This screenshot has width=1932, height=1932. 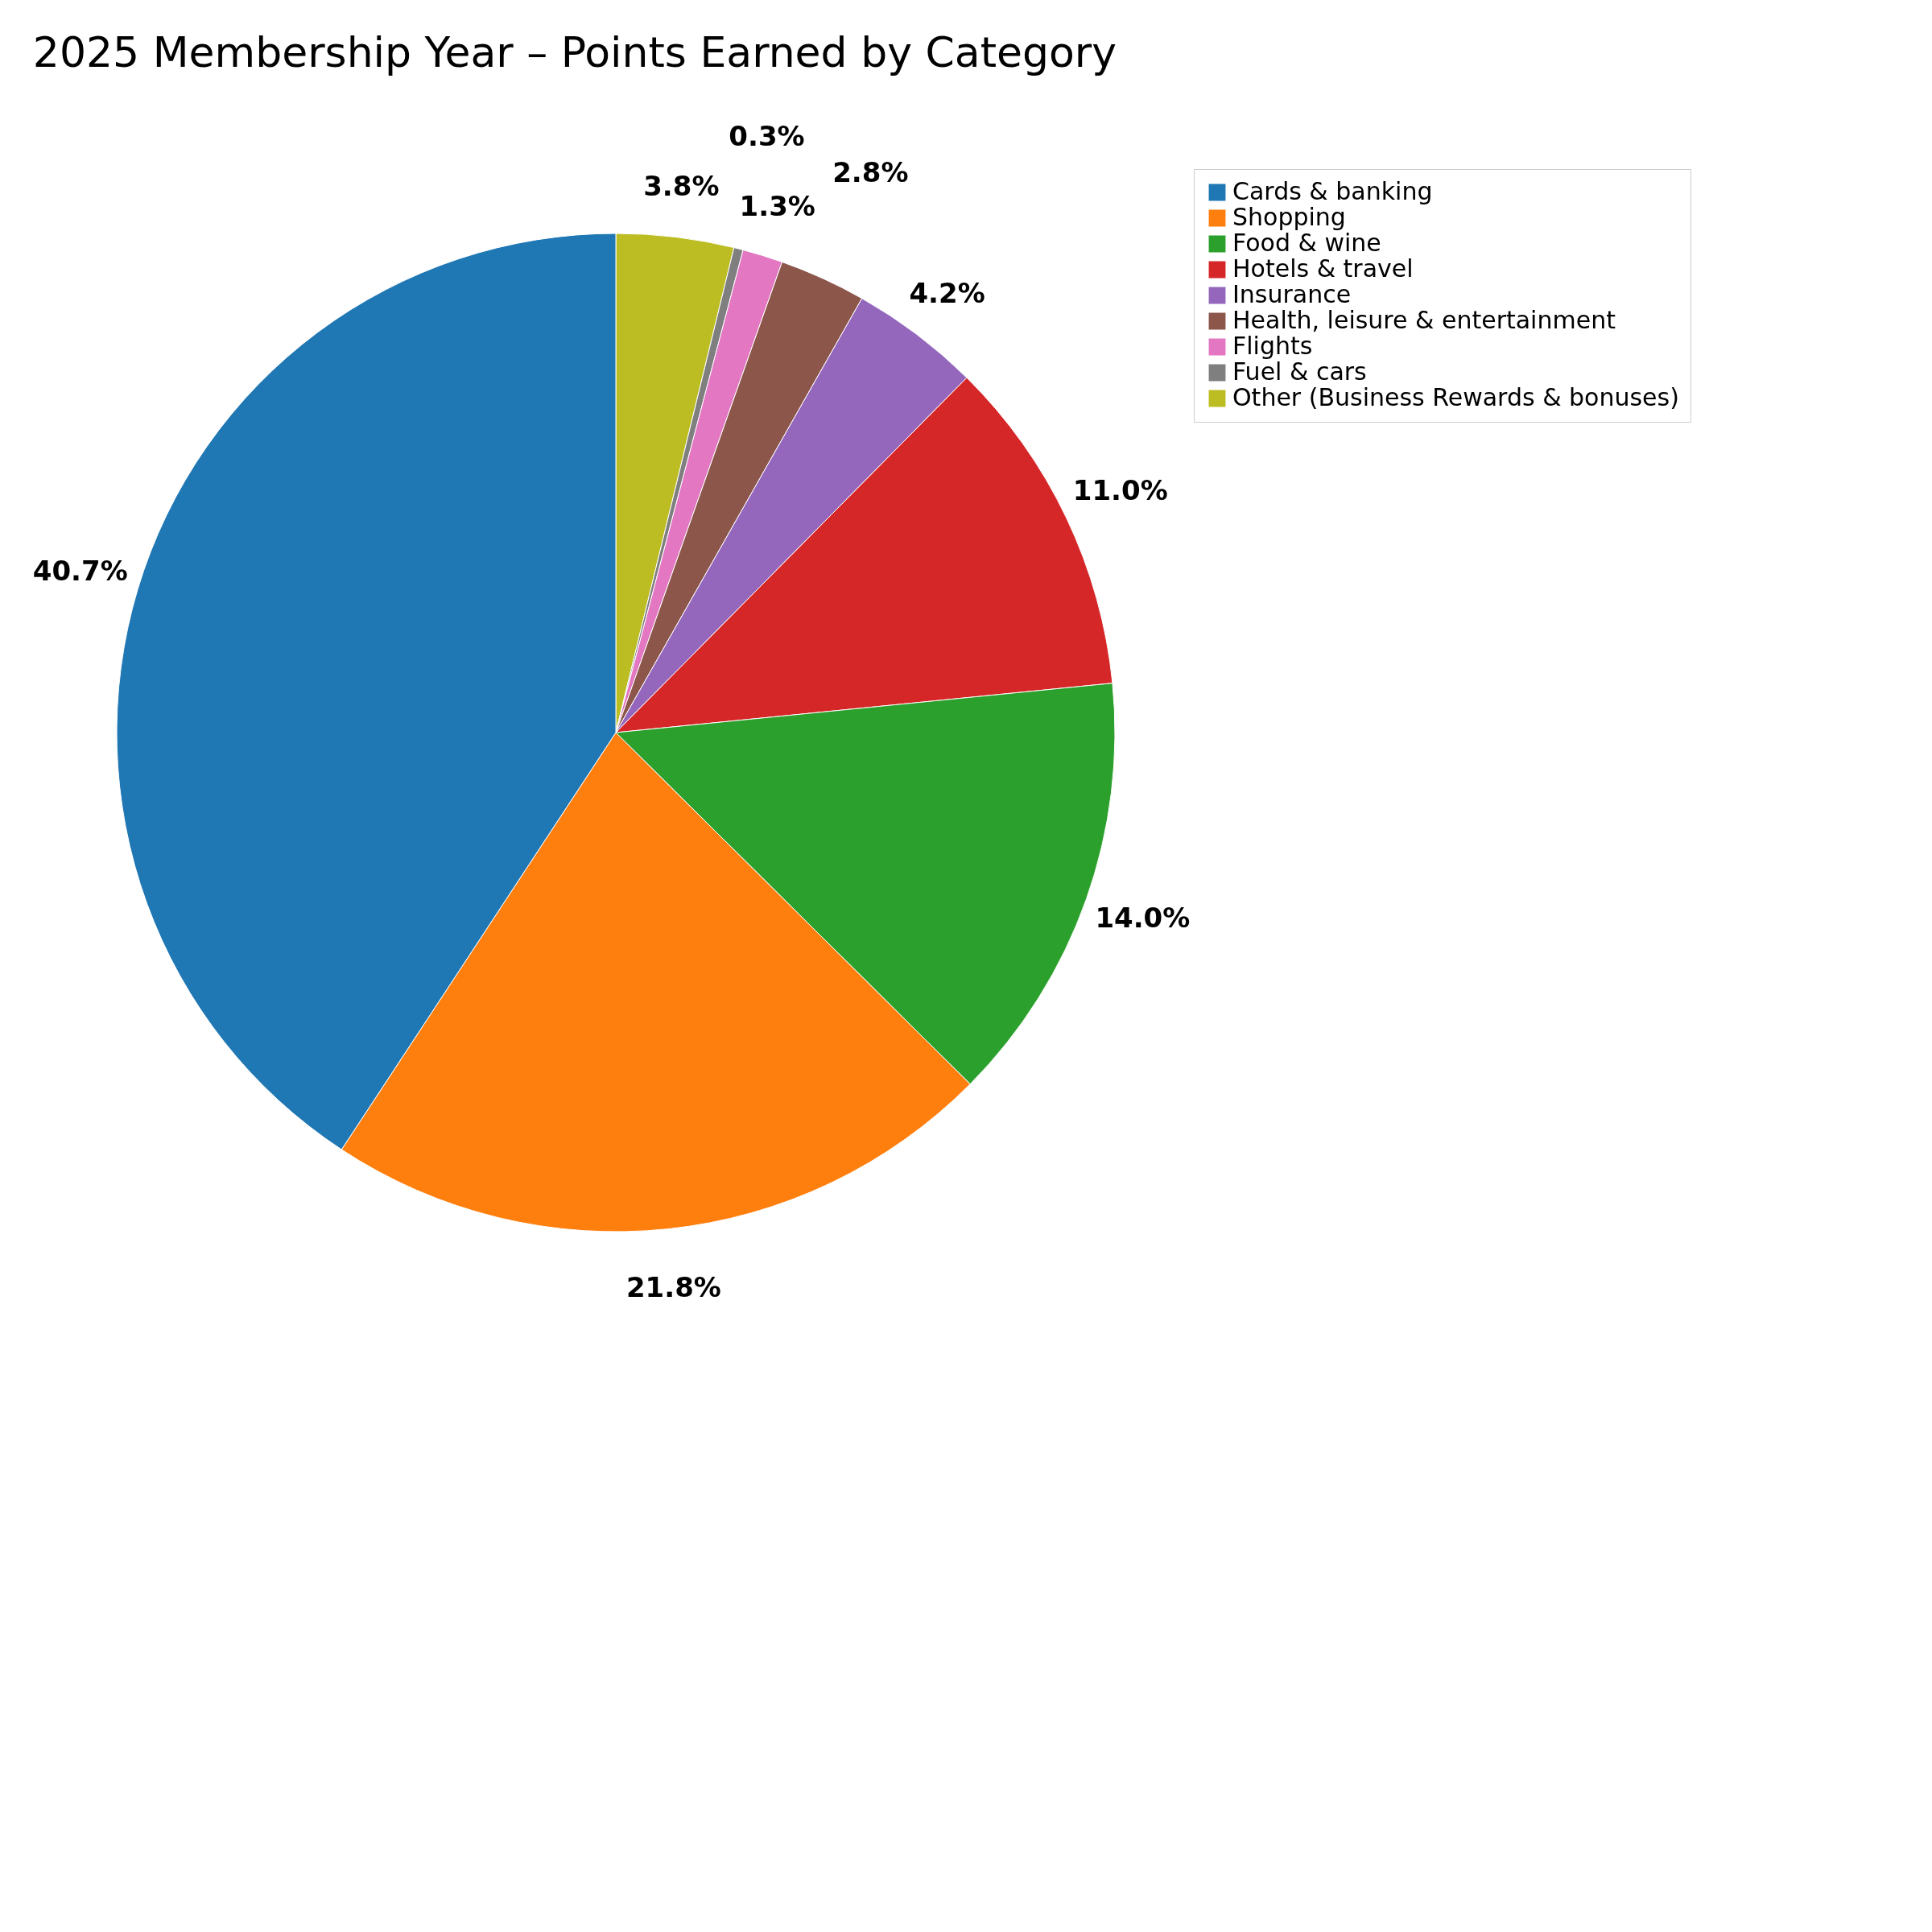 I want to click on data-label: 4.2%, so click(x=947, y=293).